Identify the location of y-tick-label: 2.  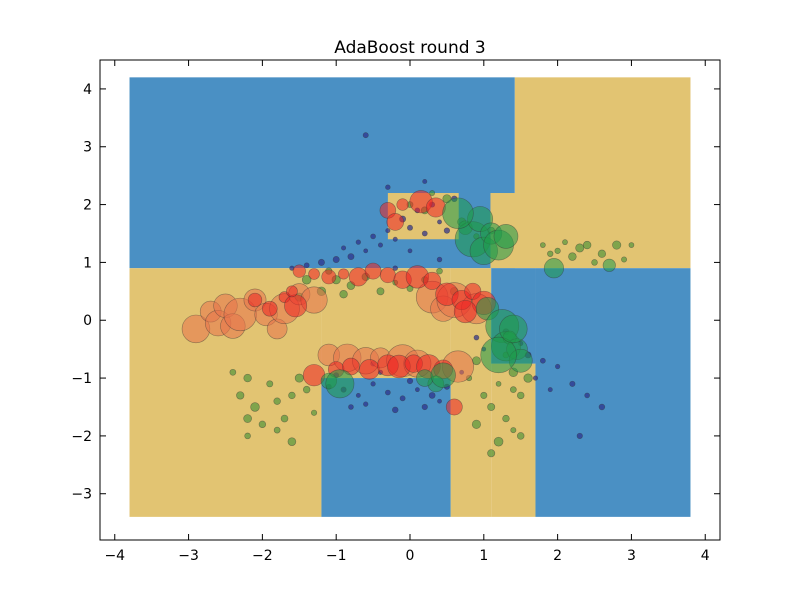
(87, 206).